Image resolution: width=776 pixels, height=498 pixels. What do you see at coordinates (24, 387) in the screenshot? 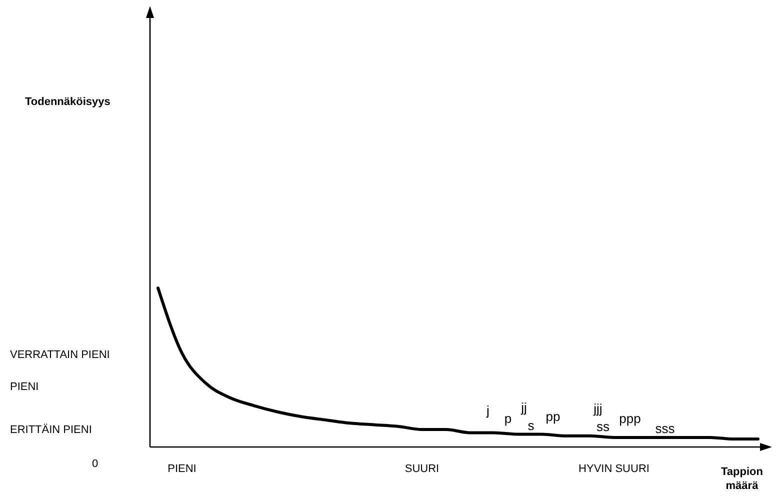
I see `text: PIENI` at bounding box center [24, 387].